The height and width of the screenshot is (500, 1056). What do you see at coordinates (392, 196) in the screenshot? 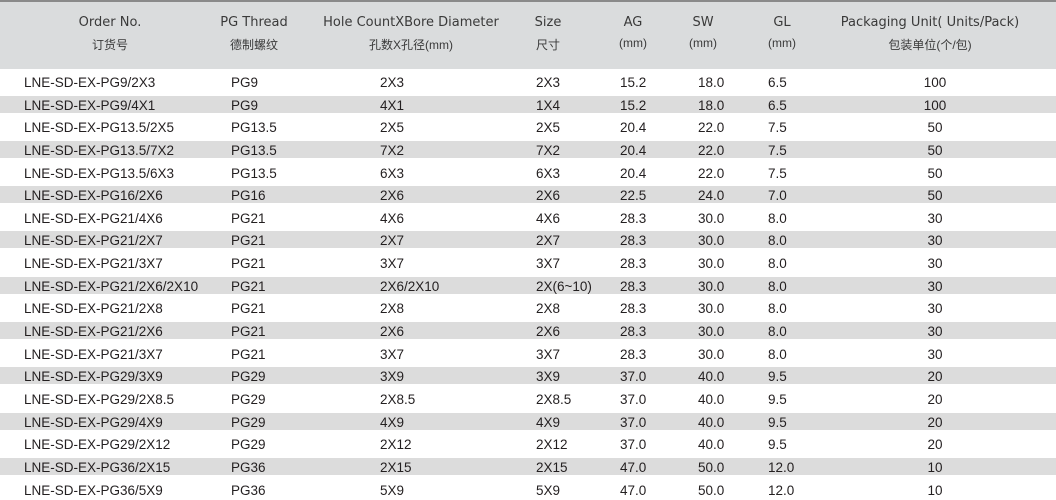
I see `cell-hole-count-bore: 2X6` at bounding box center [392, 196].